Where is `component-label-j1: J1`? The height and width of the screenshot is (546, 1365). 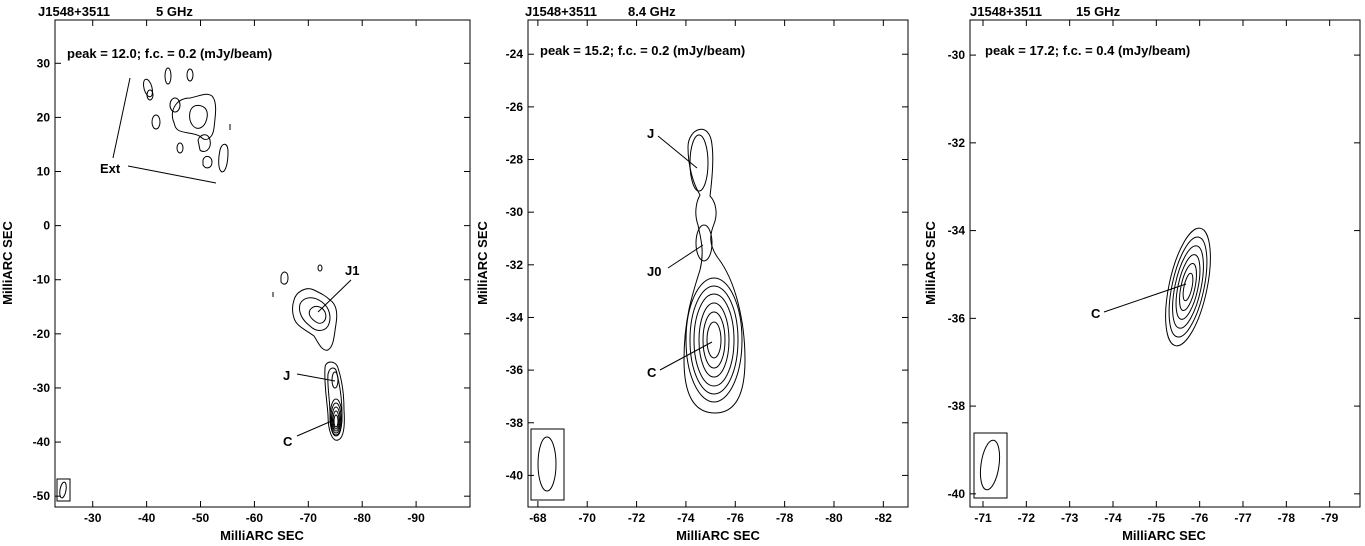 component-label-j1: J1 is located at coordinates (352, 270).